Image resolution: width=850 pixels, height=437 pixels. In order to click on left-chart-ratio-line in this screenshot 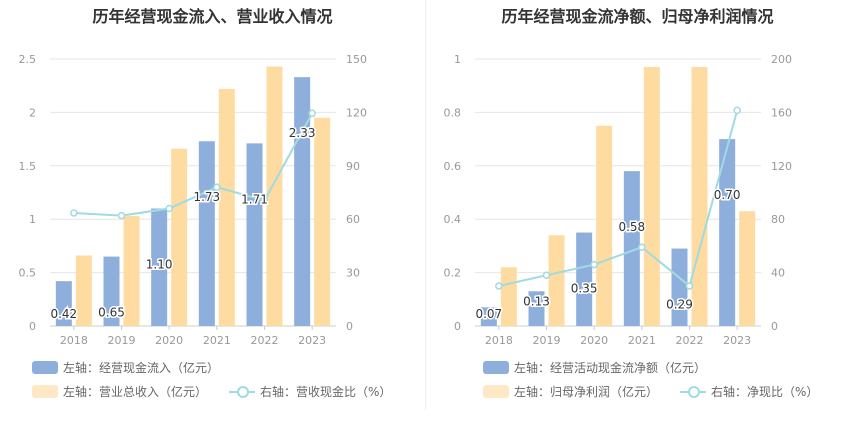, I will do `click(193, 164)`.